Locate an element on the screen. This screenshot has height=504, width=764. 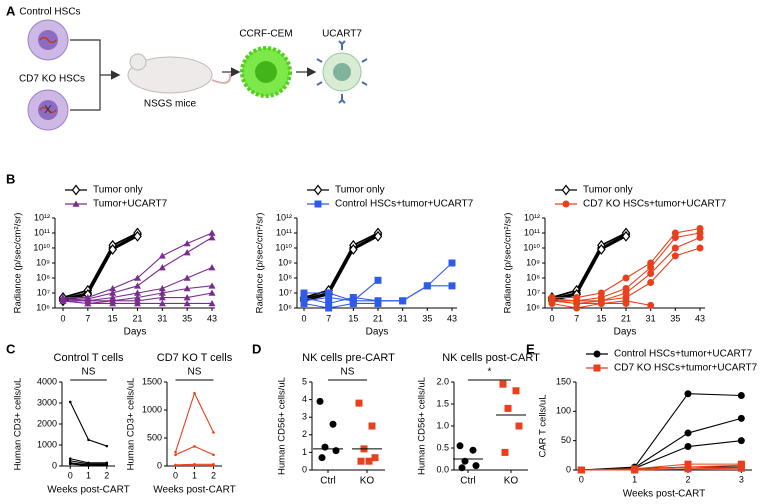
x-axis-label: Days is located at coordinates (135, 332).